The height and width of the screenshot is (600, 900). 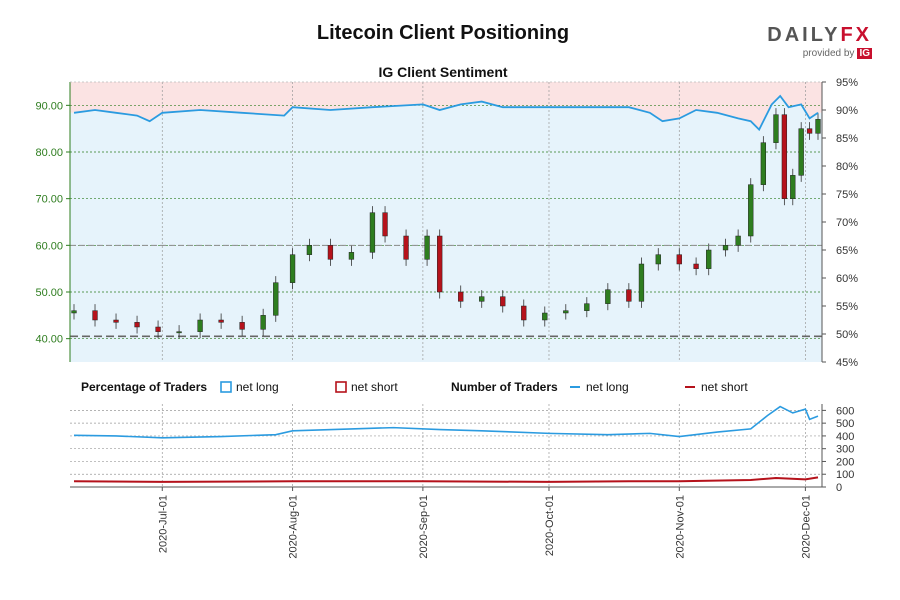 What do you see at coordinates (724, 387) in the screenshot?
I see `legend-num-short: net short` at bounding box center [724, 387].